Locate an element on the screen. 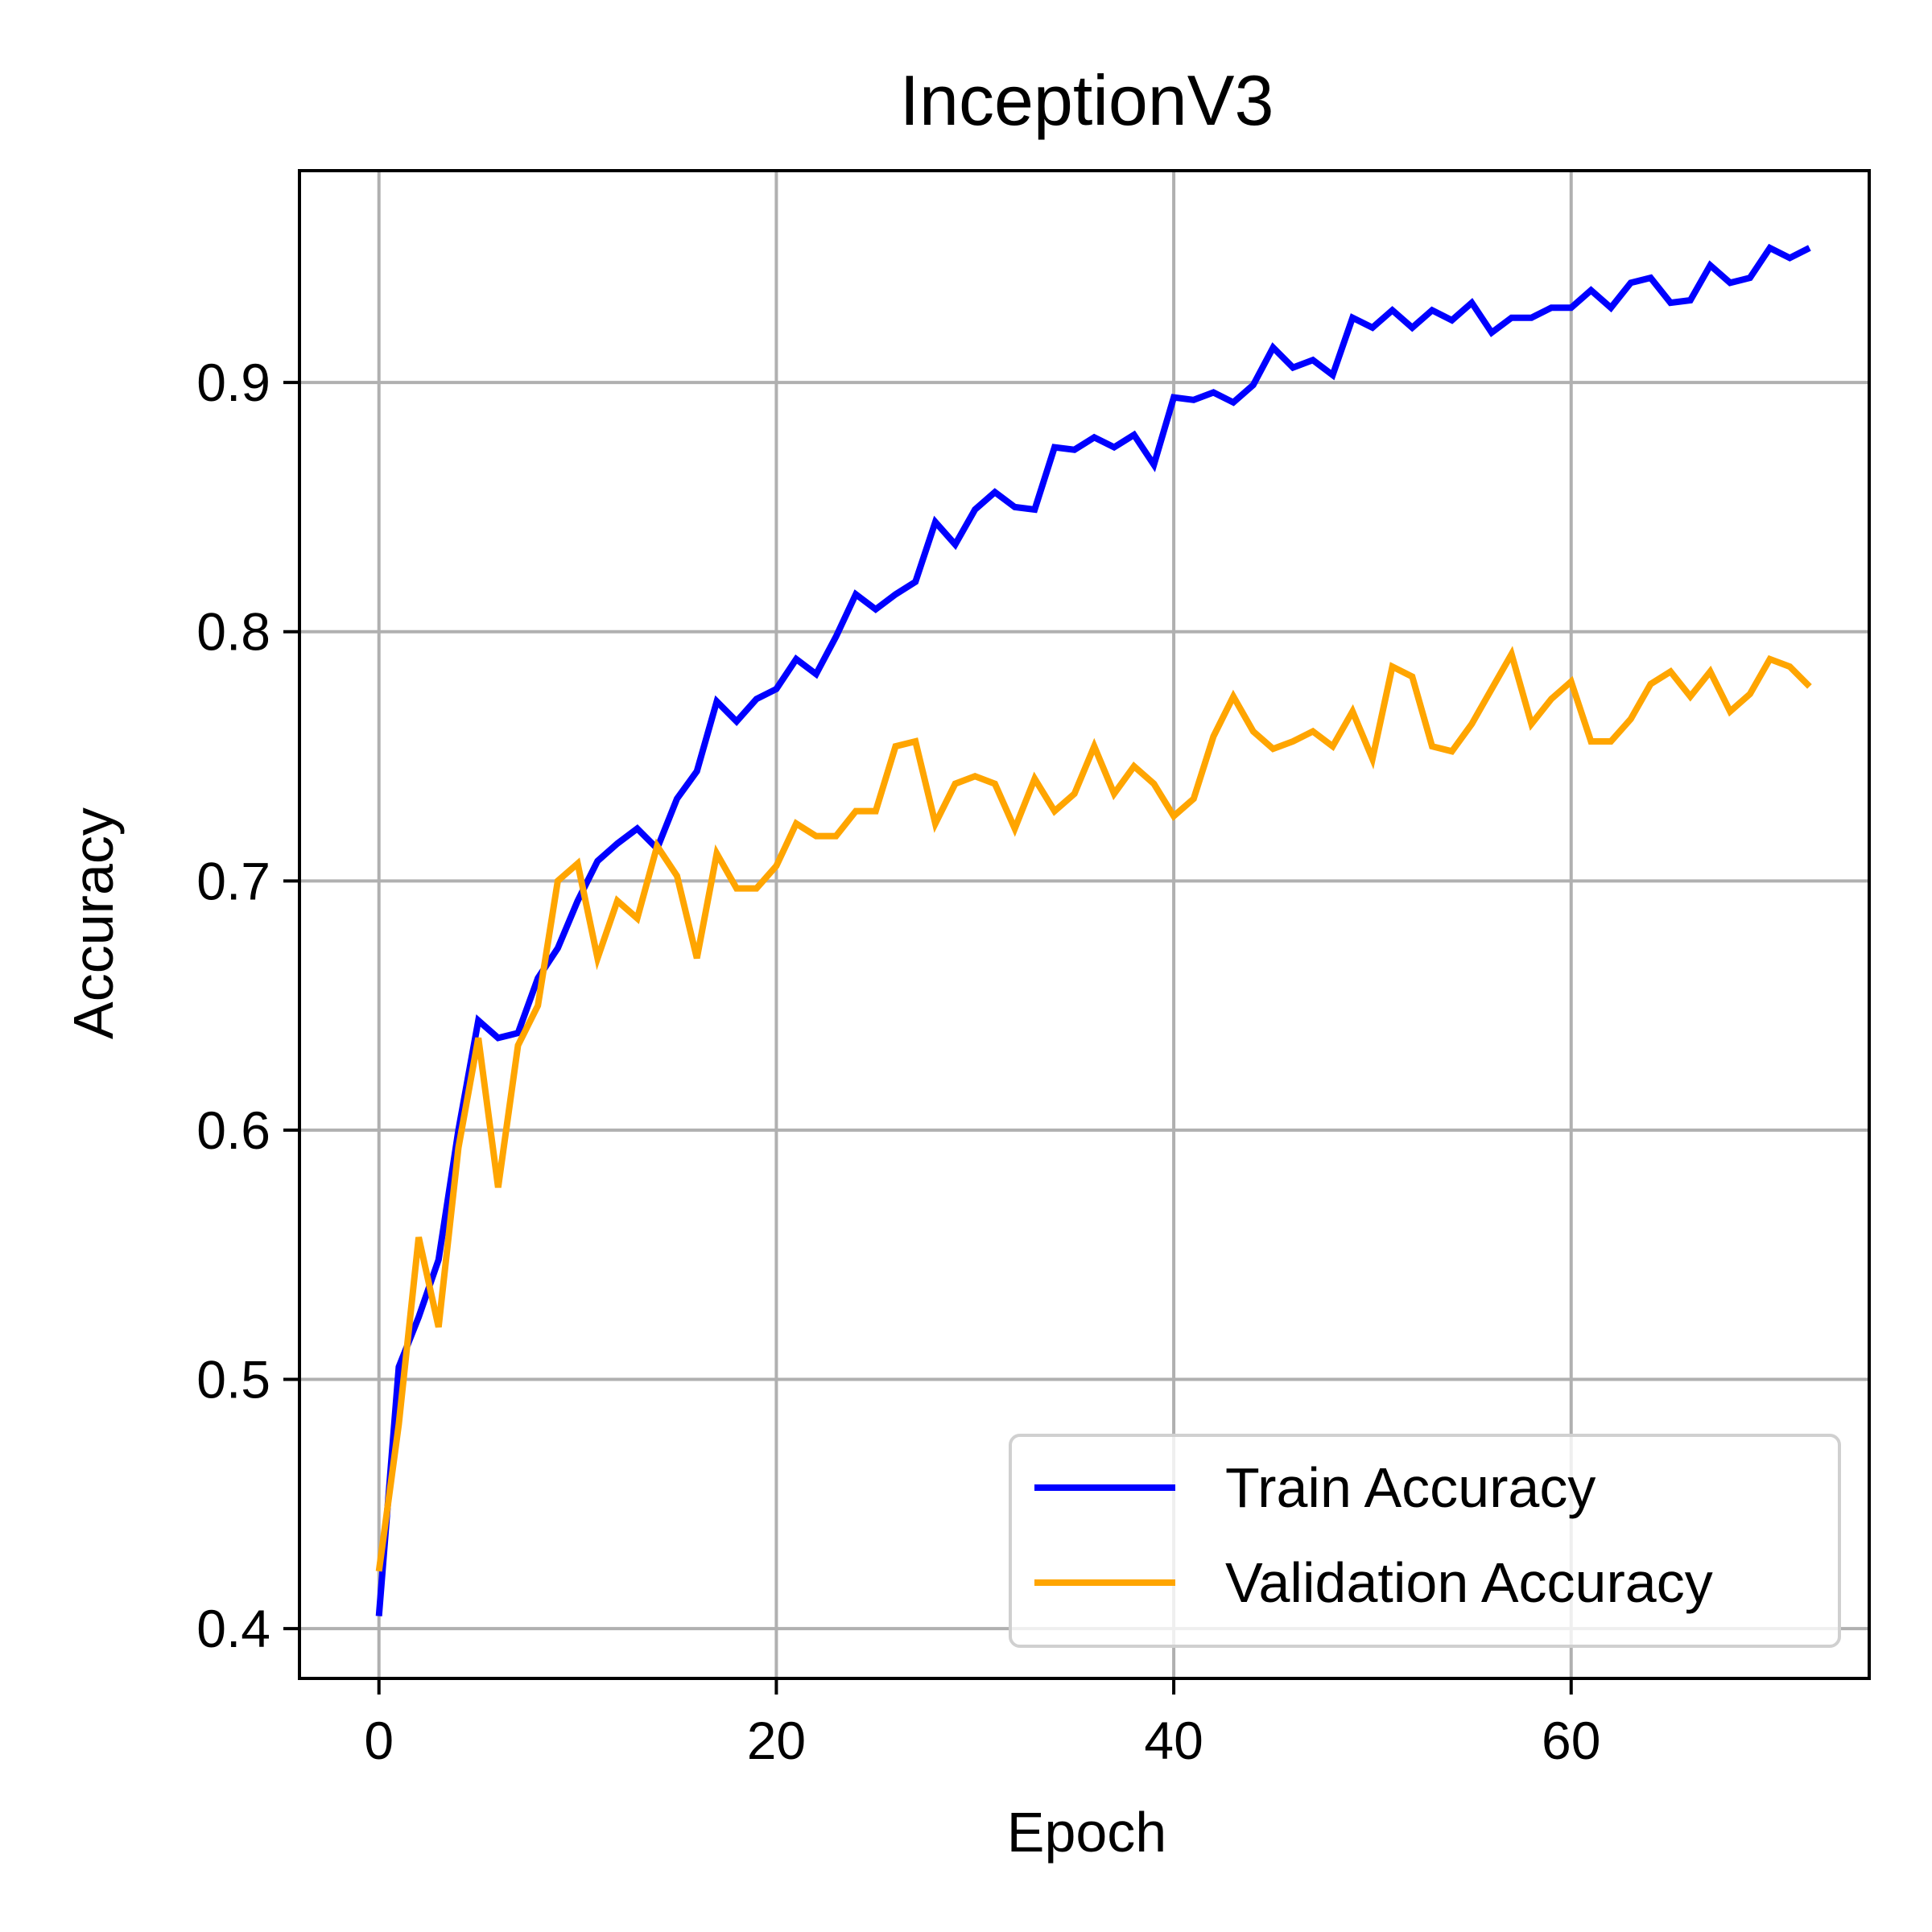 This screenshot has height=1932, width=1932. y-tick-label: 0.9 is located at coordinates (233, 382).